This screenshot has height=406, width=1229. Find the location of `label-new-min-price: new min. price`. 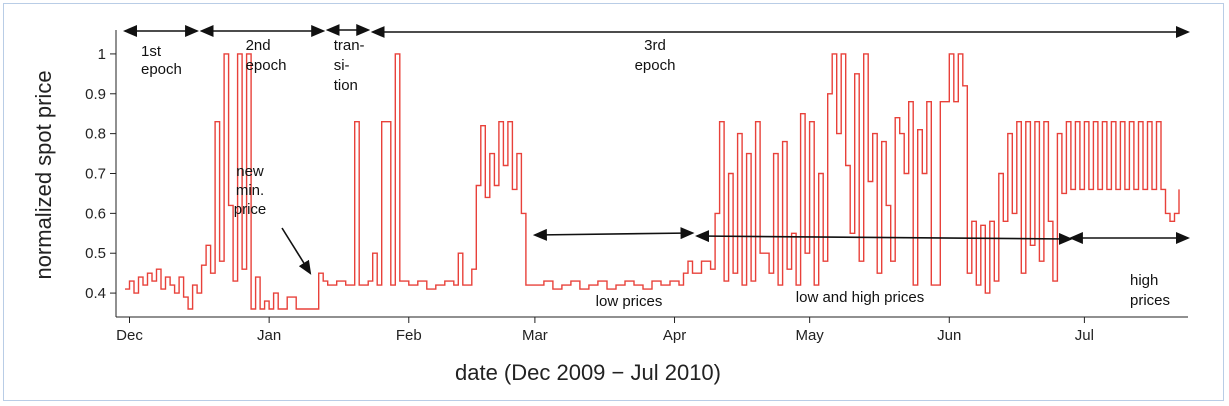

label-new-min-price: new min. price is located at coordinates (250, 190).